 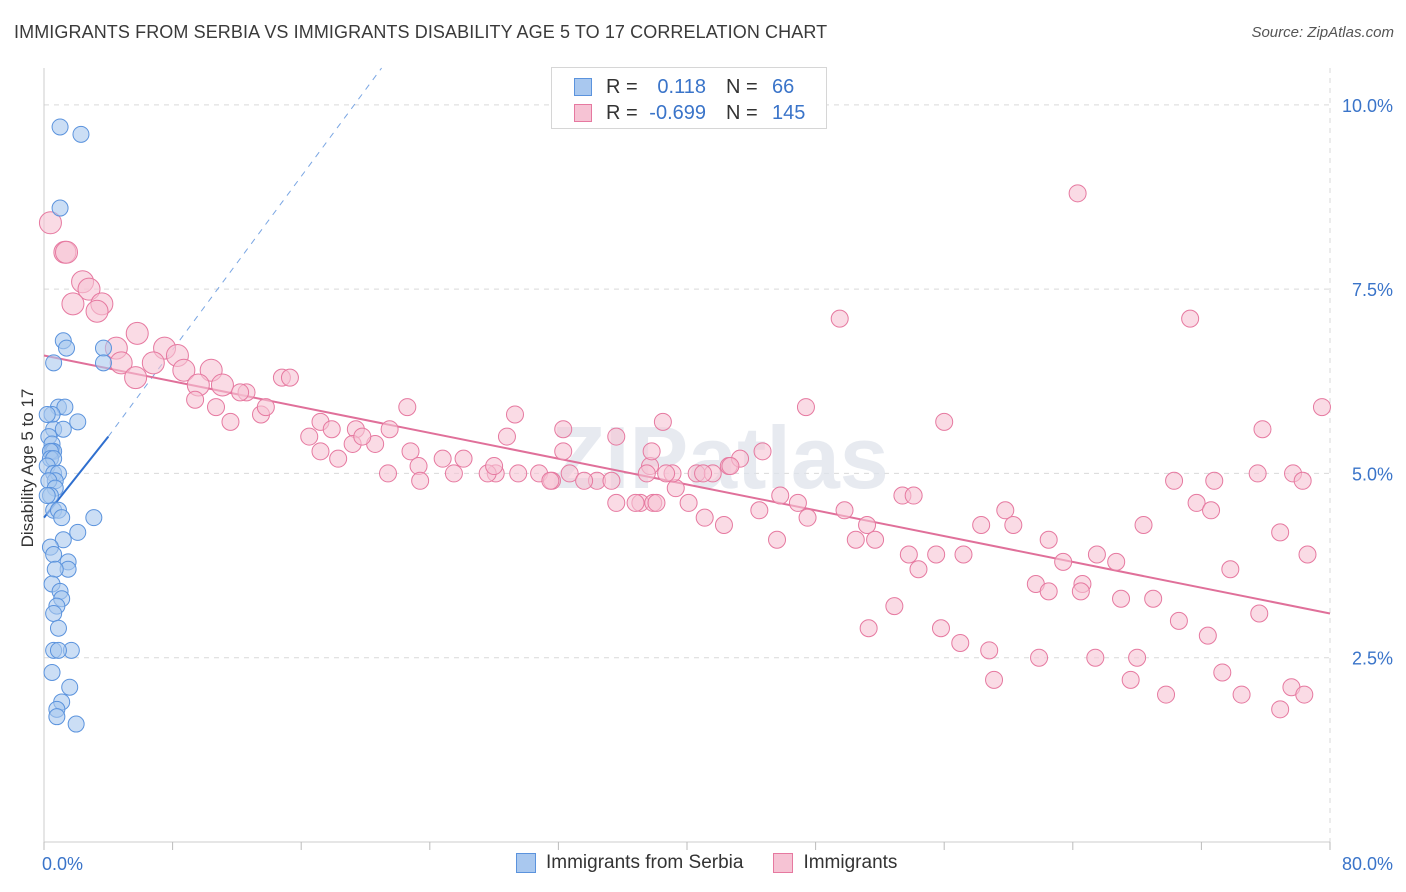 I want to click on legend-swatch-pink, so click(x=583, y=113).